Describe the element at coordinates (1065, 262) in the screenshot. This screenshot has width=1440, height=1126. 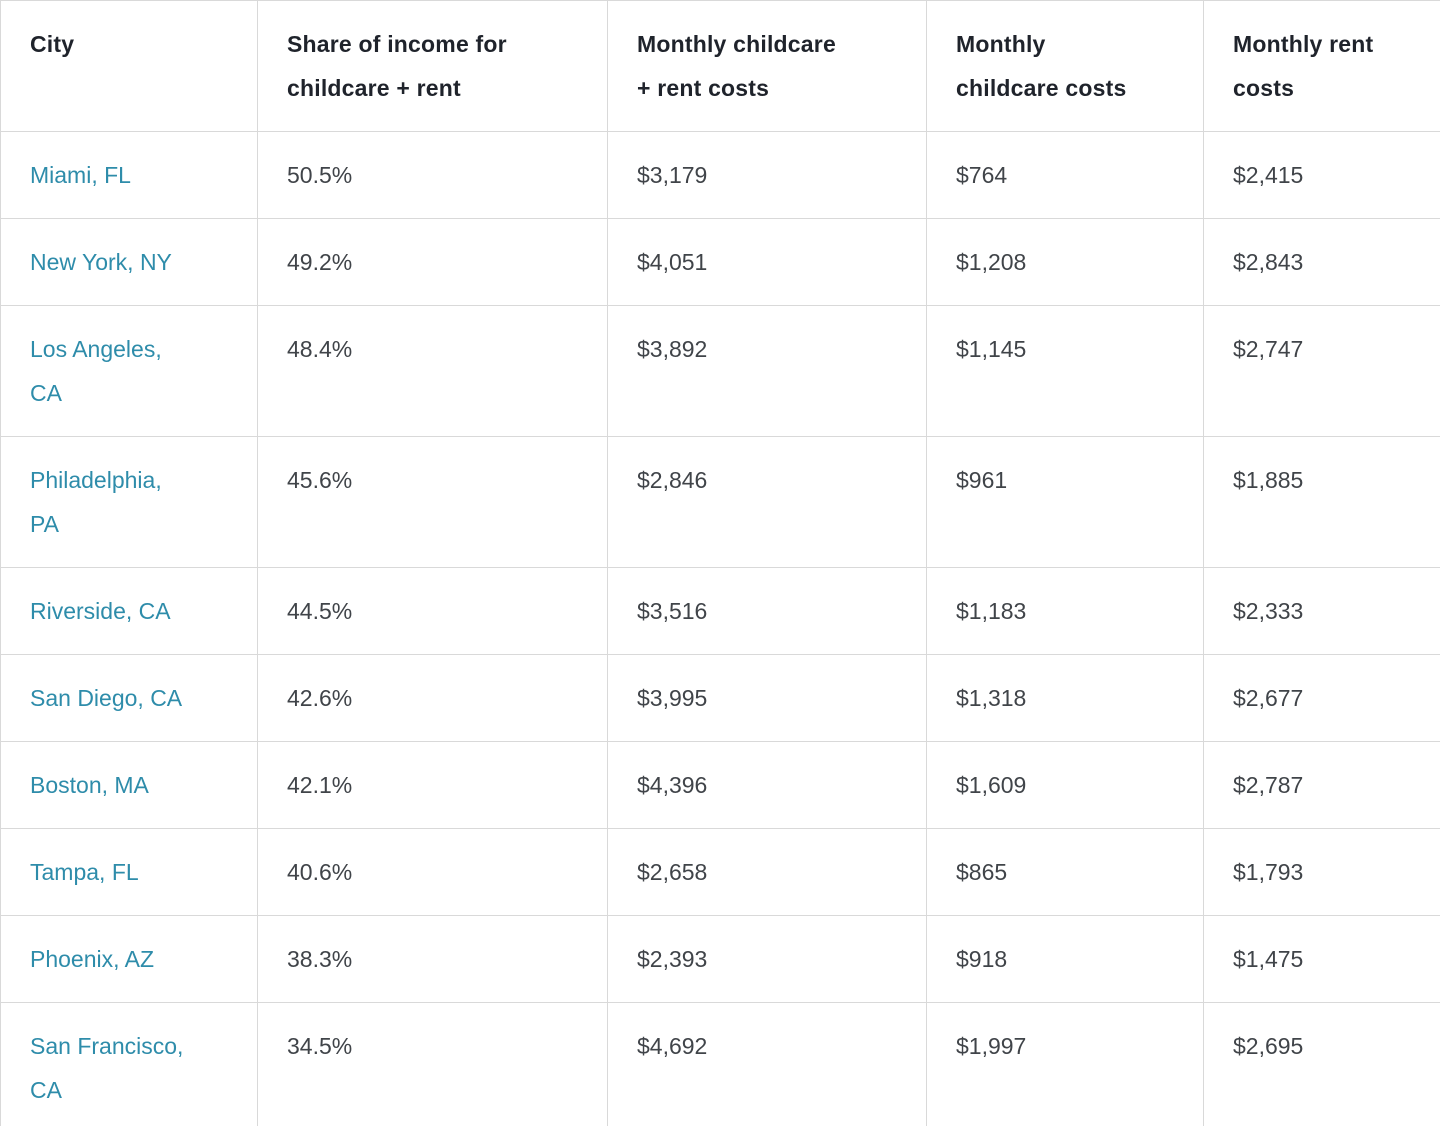
I see `childcare-cost-cell: $1,208` at that location.